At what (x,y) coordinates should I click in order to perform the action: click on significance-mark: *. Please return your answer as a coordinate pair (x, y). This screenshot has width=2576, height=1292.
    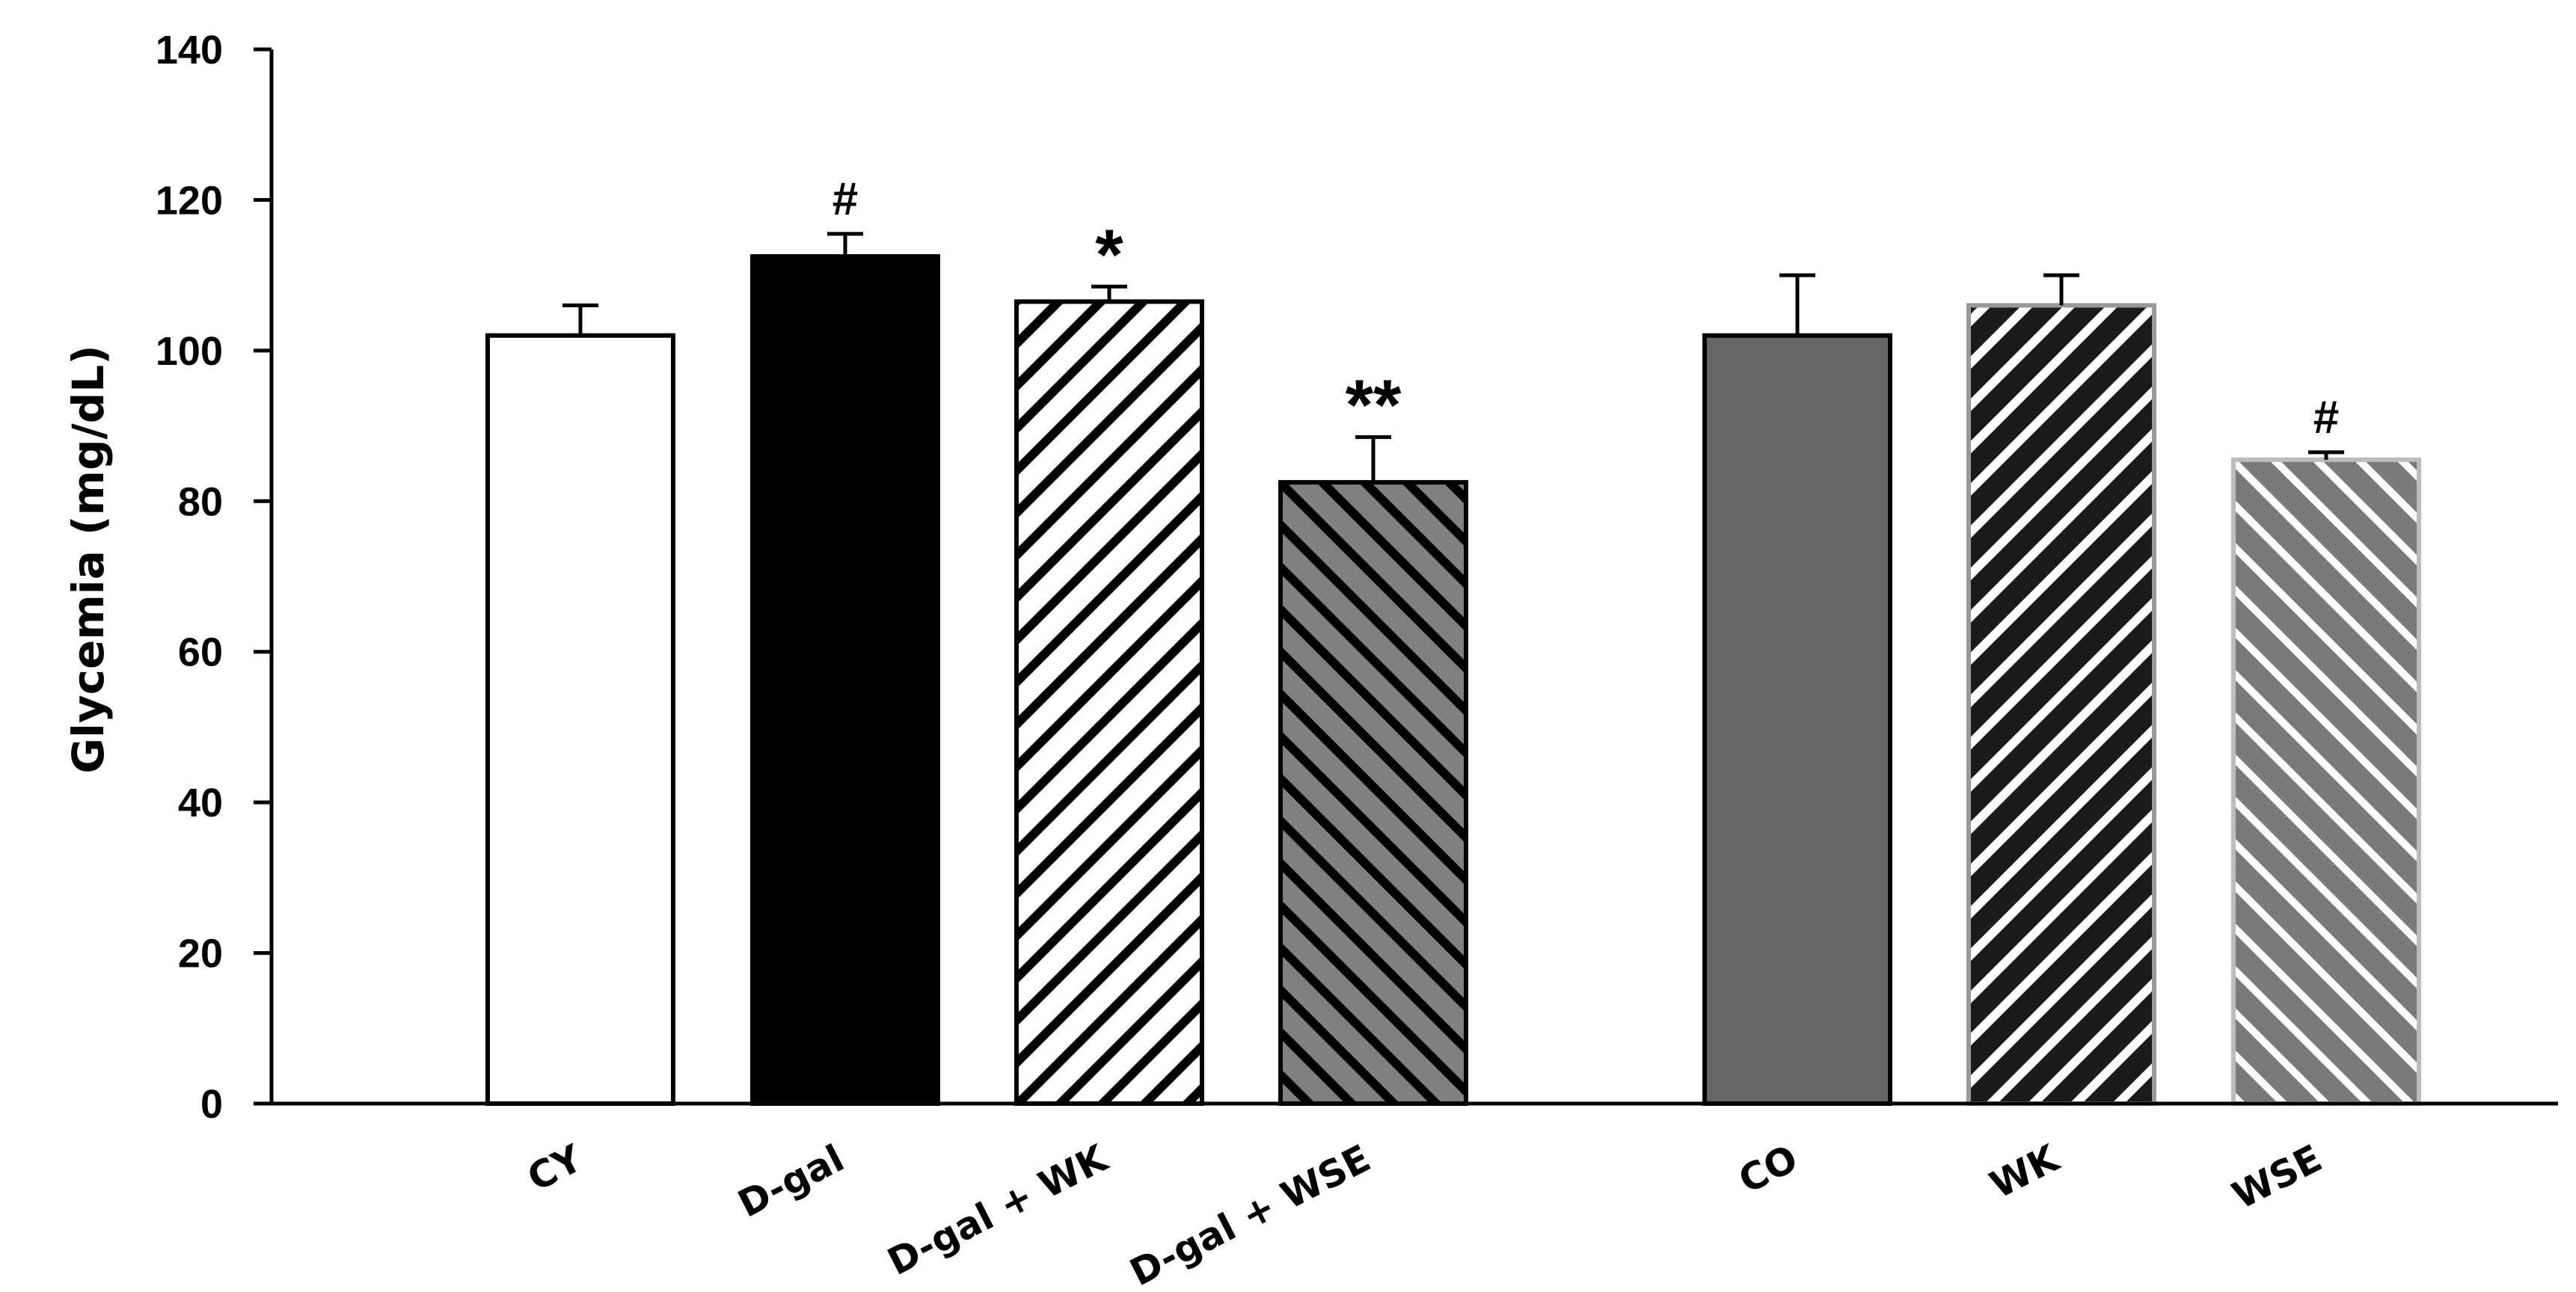
    Looking at the image, I should click on (1109, 255).